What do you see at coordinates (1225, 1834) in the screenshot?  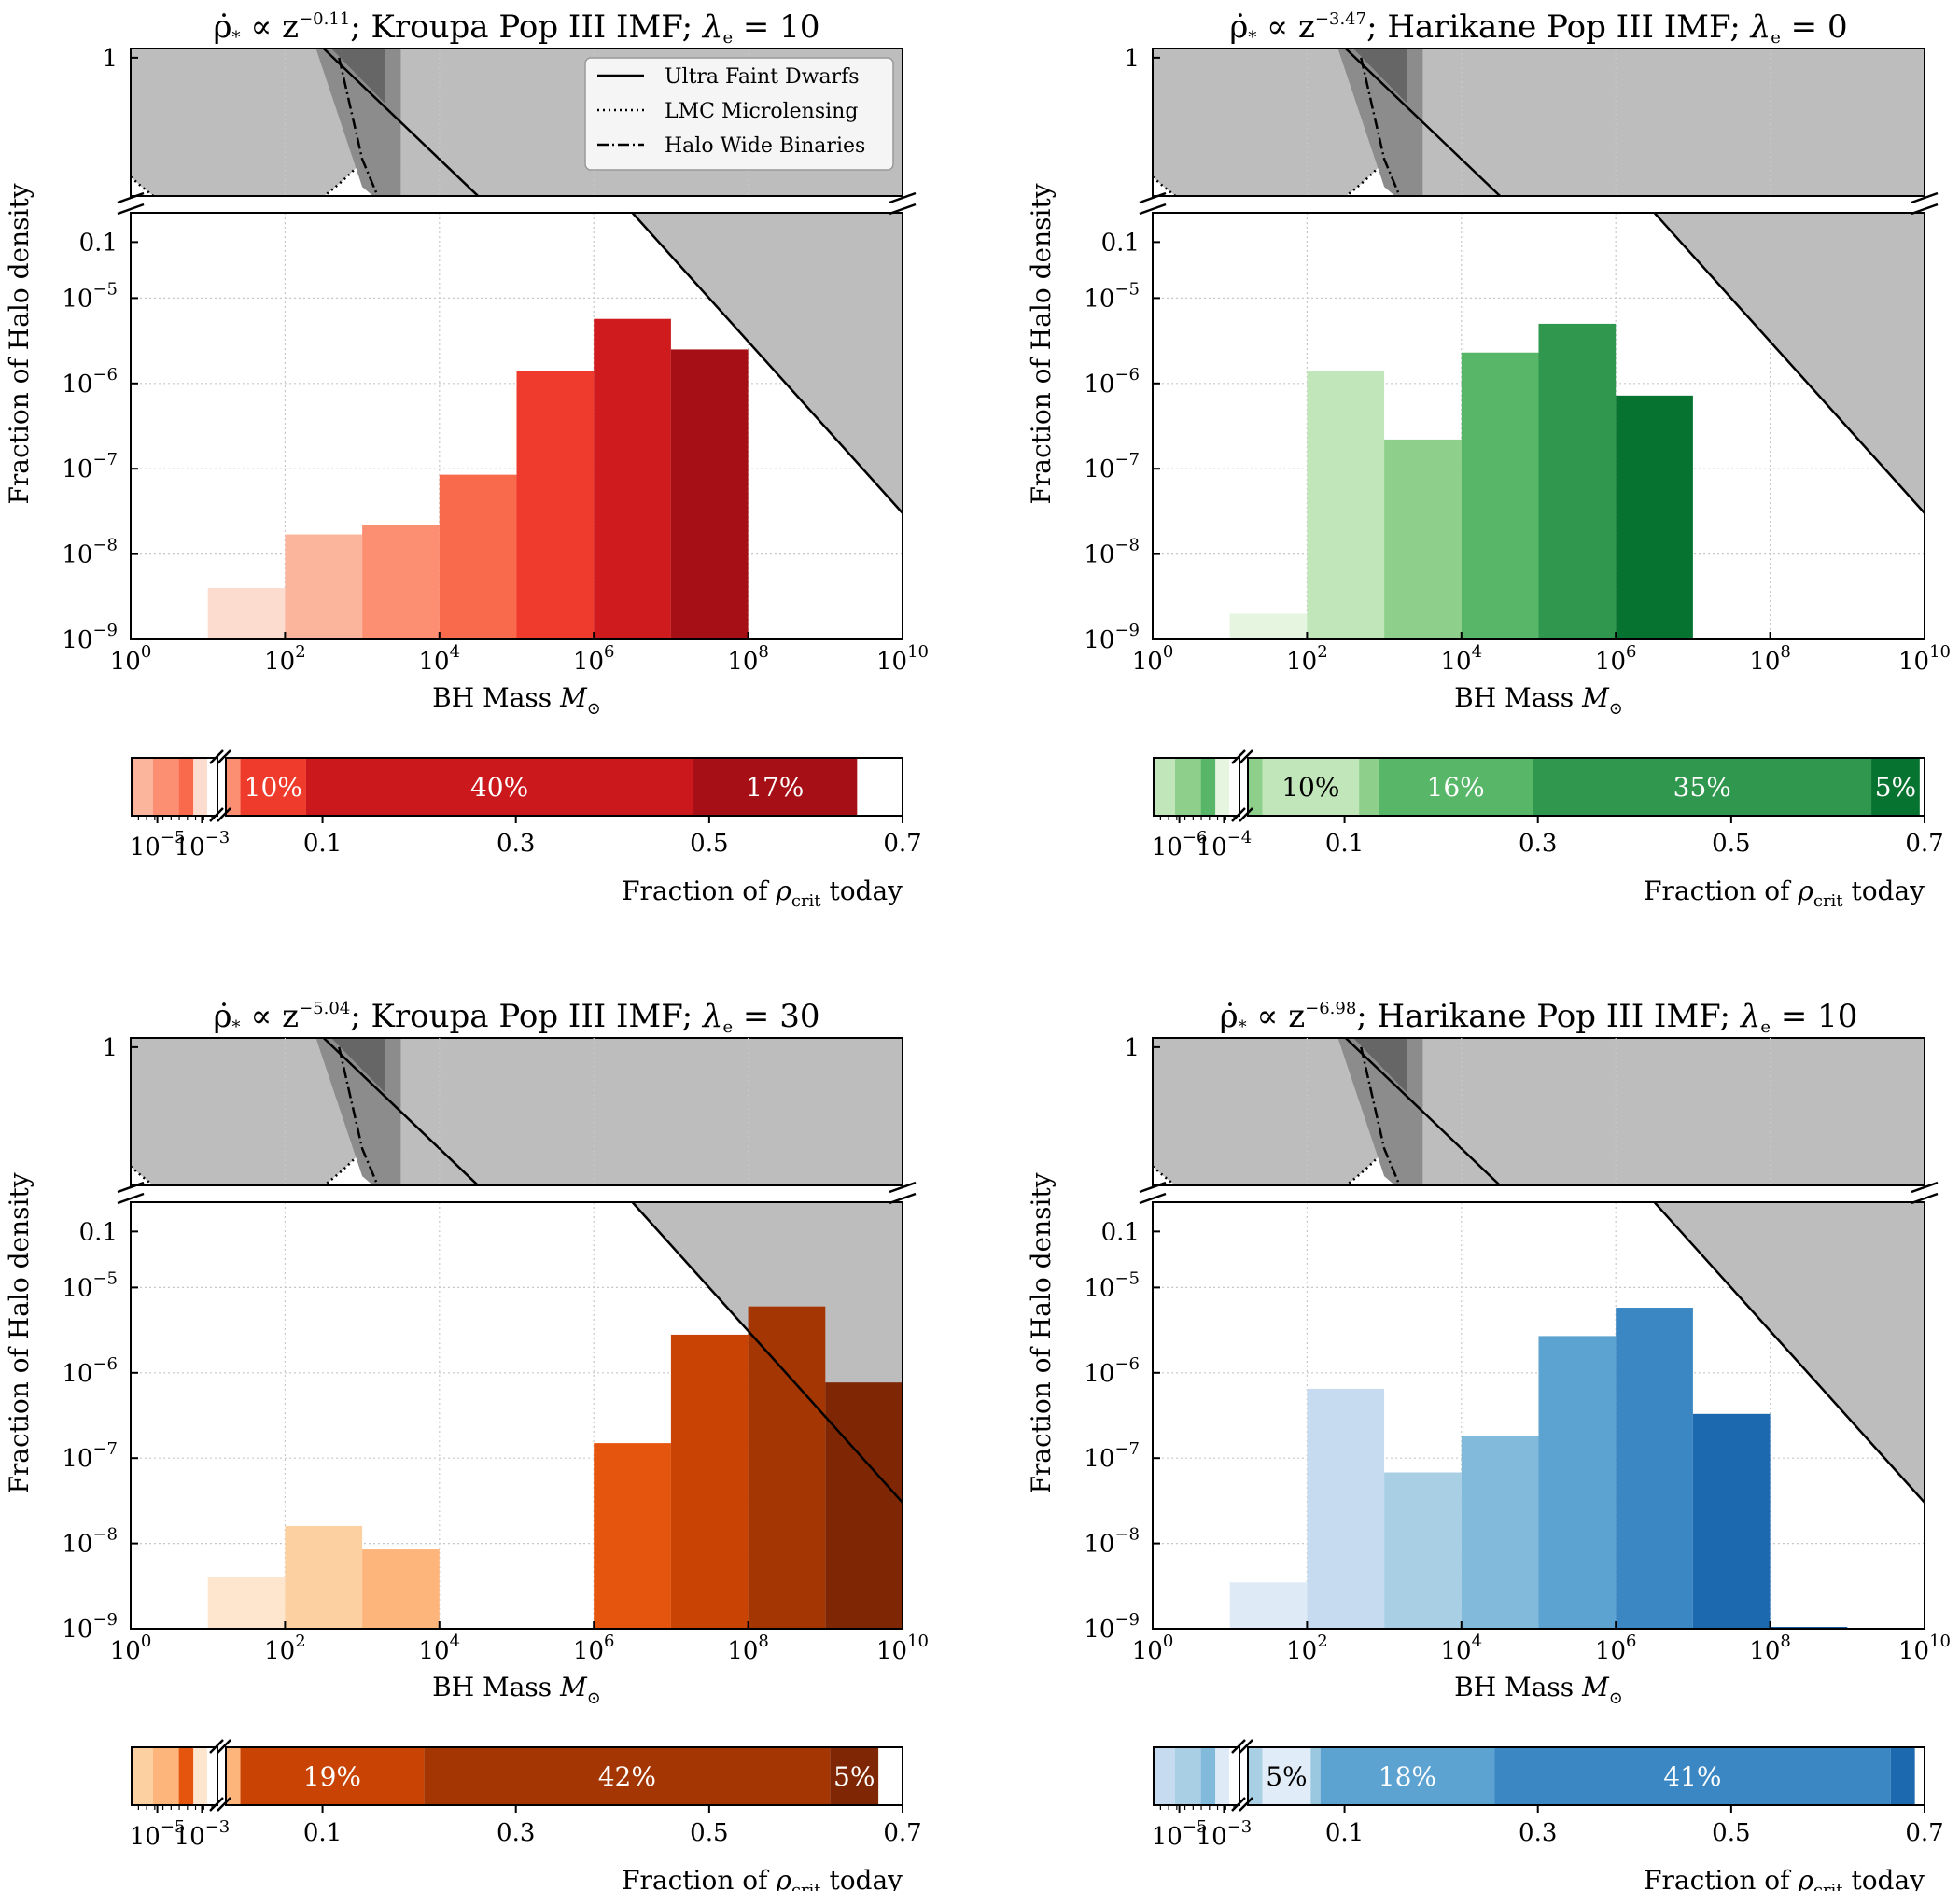 I see `colorbar-log-tick-label: 10⁻³` at bounding box center [1225, 1834].